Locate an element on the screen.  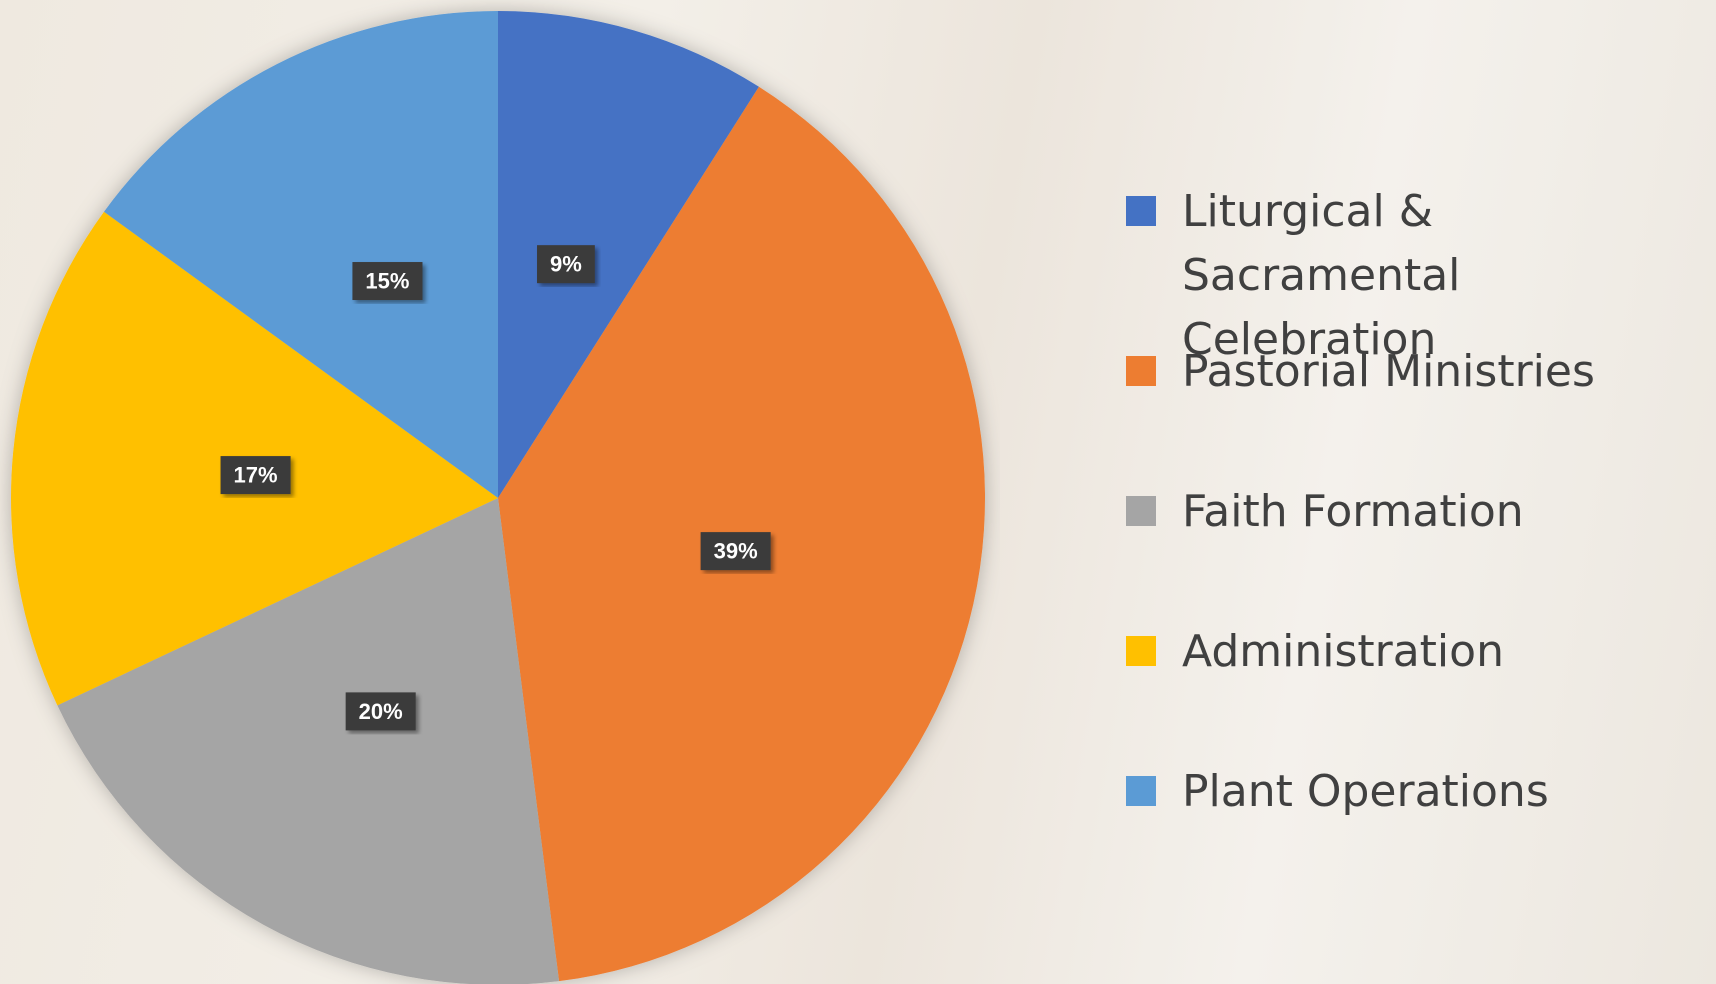
data-label: 15% is located at coordinates (387, 281).